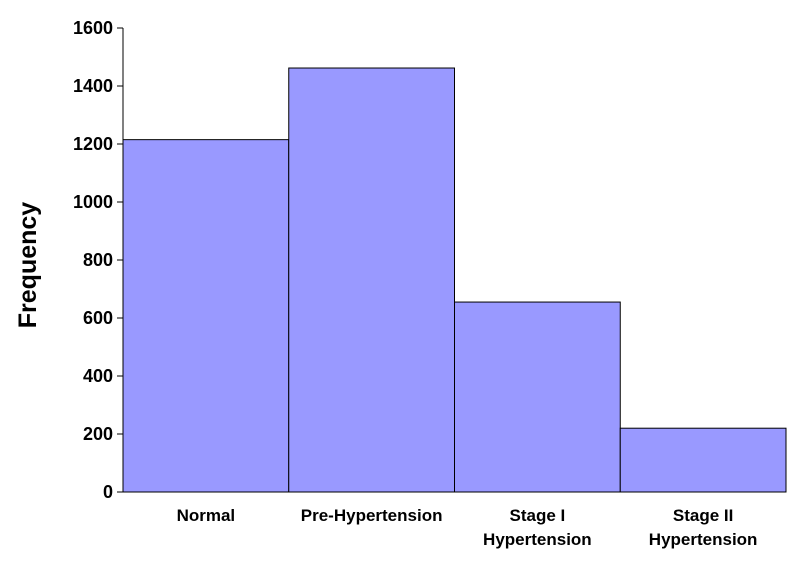  I want to click on y-tick-label-5: 1000, so click(93, 202).